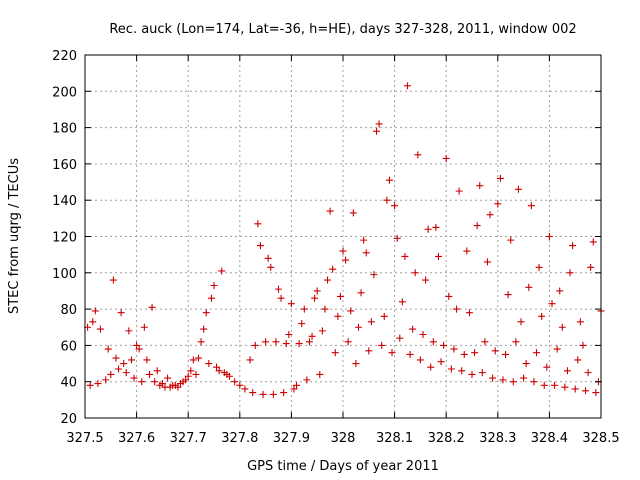 The height and width of the screenshot is (480, 640). I want to click on y-tick-label: 160, so click(64, 165).